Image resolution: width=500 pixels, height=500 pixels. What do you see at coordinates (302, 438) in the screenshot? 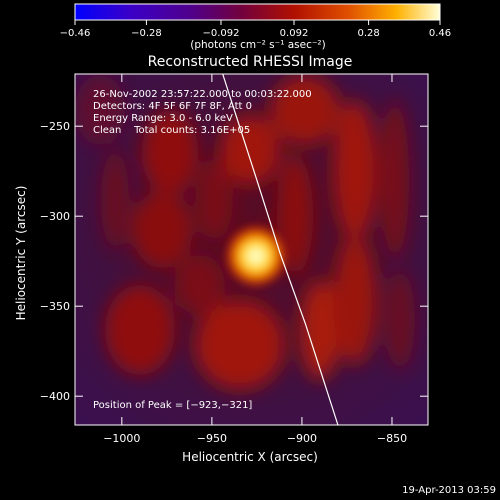
I see `x-tick-label: −900` at bounding box center [302, 438].